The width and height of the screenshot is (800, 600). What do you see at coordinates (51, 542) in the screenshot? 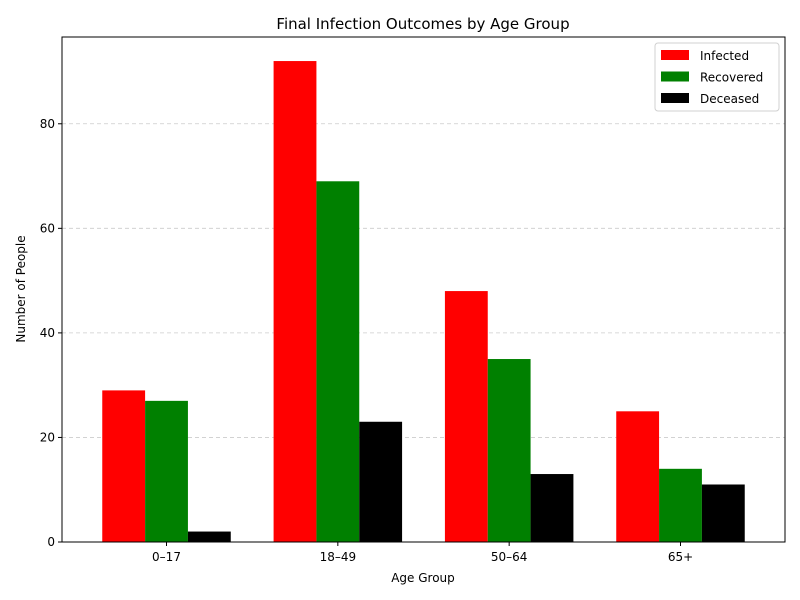
I see `y-tick-label: 0` at bounding box center [51, 542].